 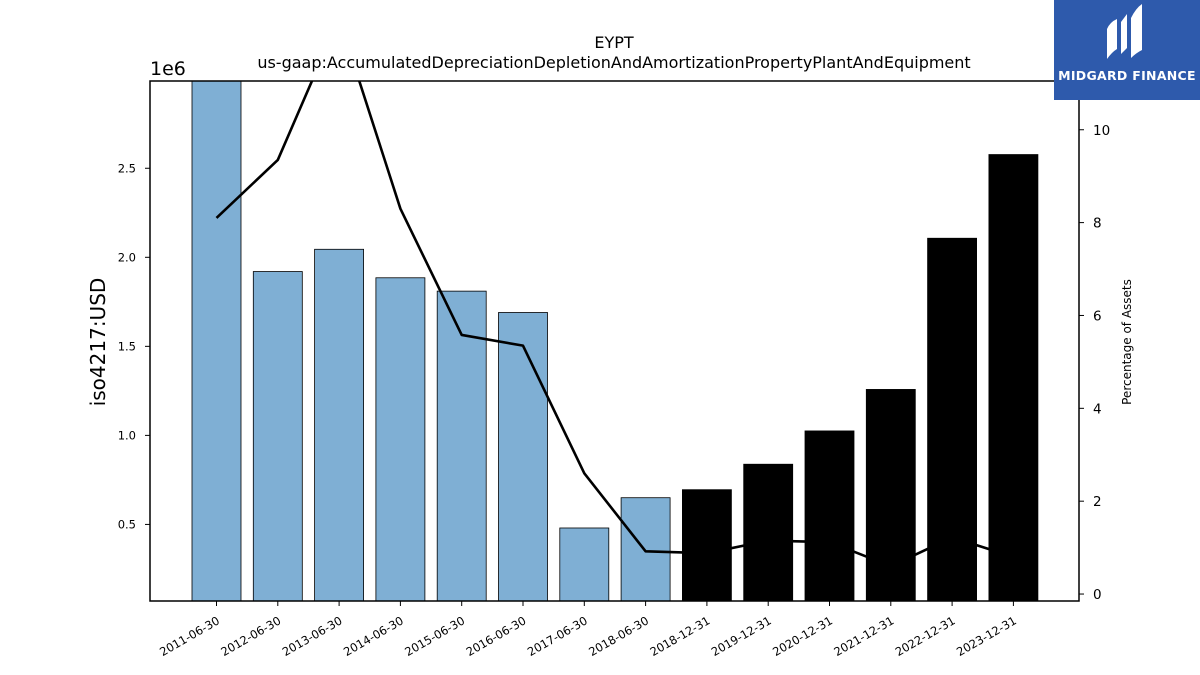 I want to click on y2-tick-label-3: 6, so click(x=1097, y=316).